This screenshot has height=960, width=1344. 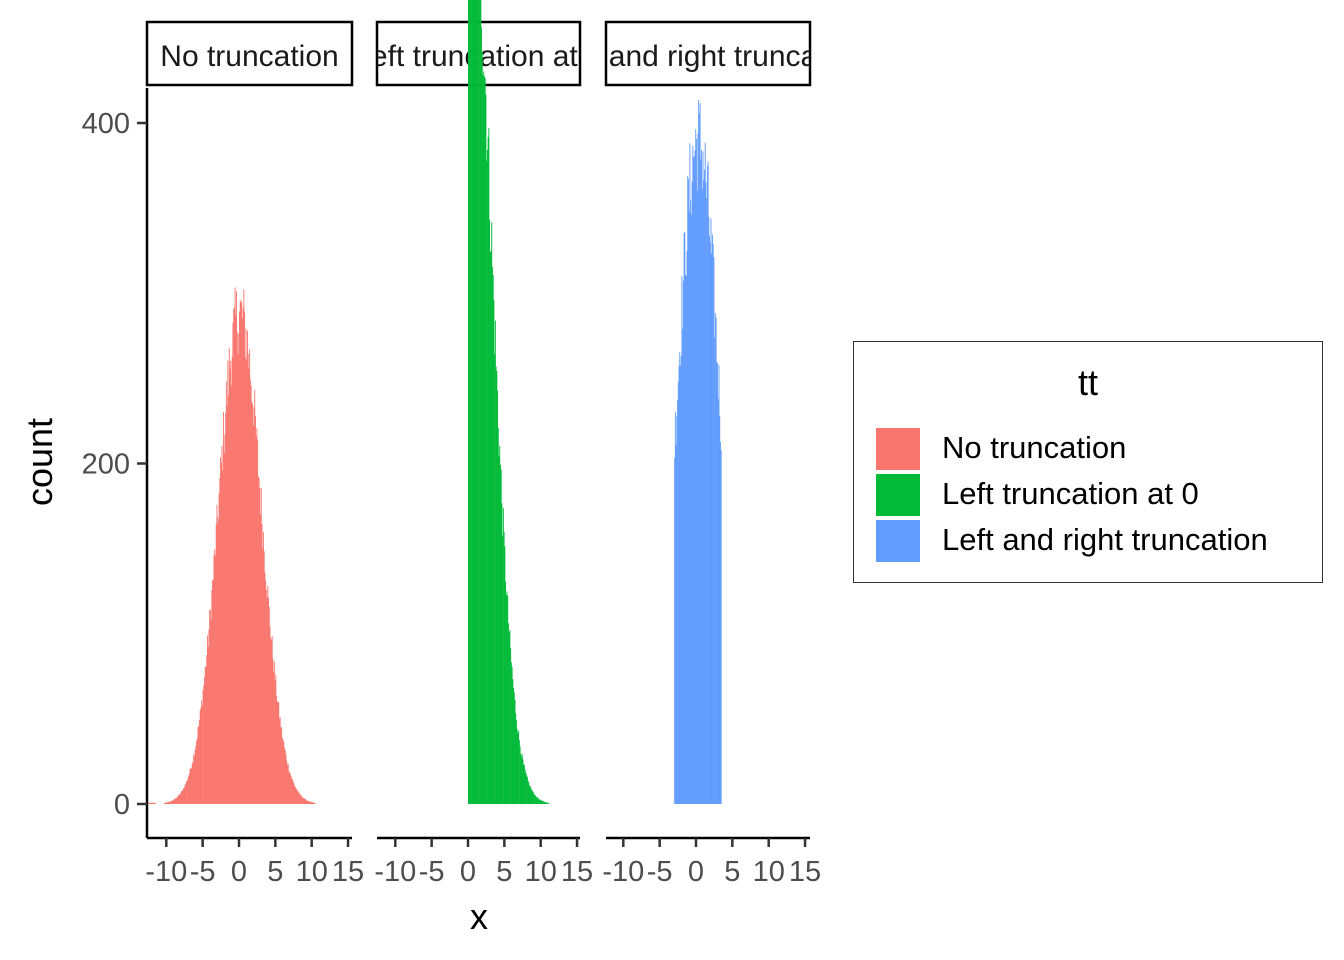 I want to click on y-axis-title: count, so click(x=39, y=462).